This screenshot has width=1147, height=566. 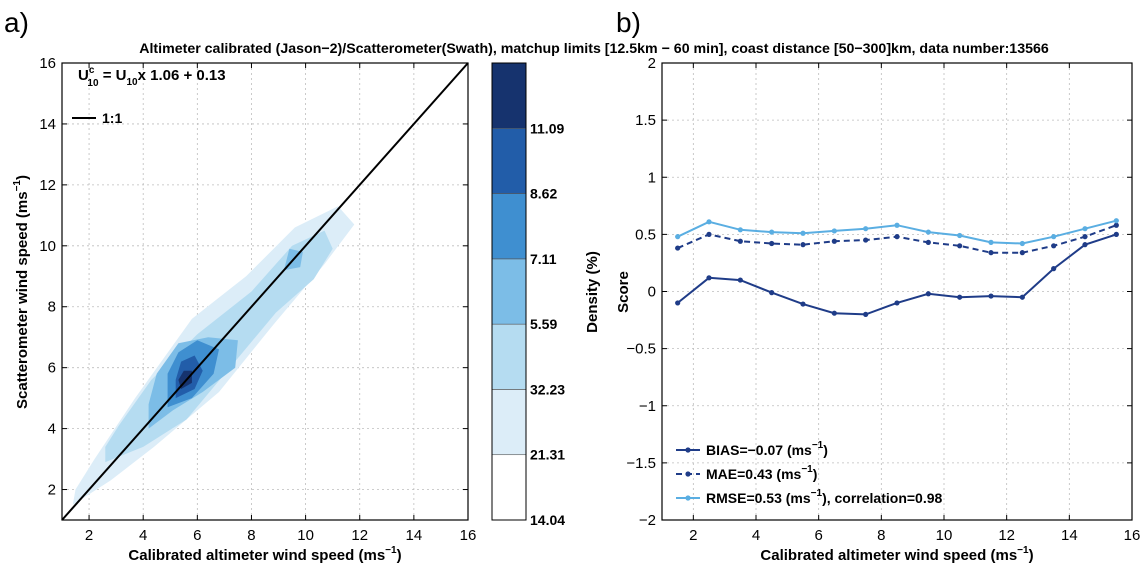 I want to click on regression-equation: Uc 10 = U10x 1.06 + 0.13, so click(x=152, y=77).